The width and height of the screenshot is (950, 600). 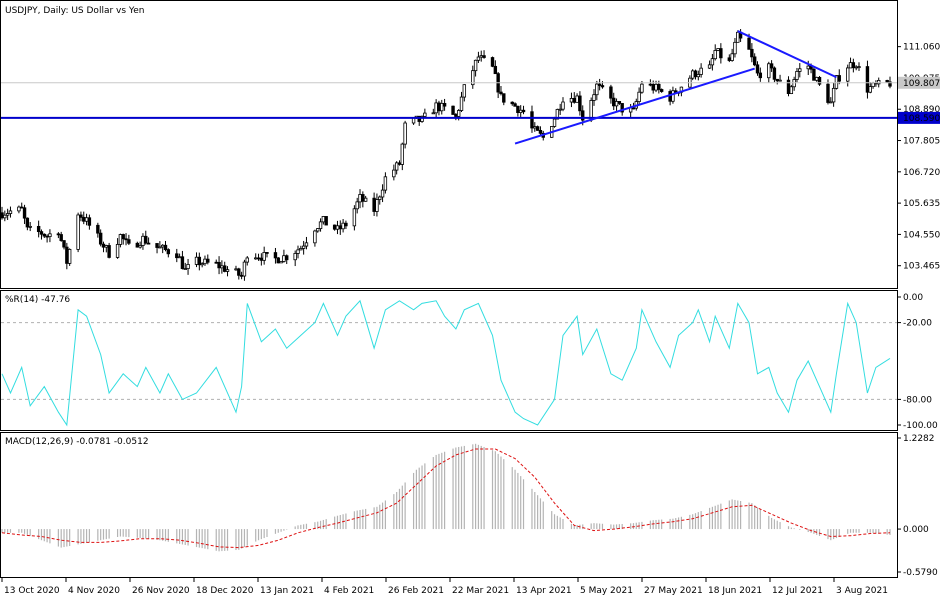 What do you see at coordinates (919, 439) in the screenshot?
I see `macd-tick-label-0: 1.2282` at bounding box center [919, 439].